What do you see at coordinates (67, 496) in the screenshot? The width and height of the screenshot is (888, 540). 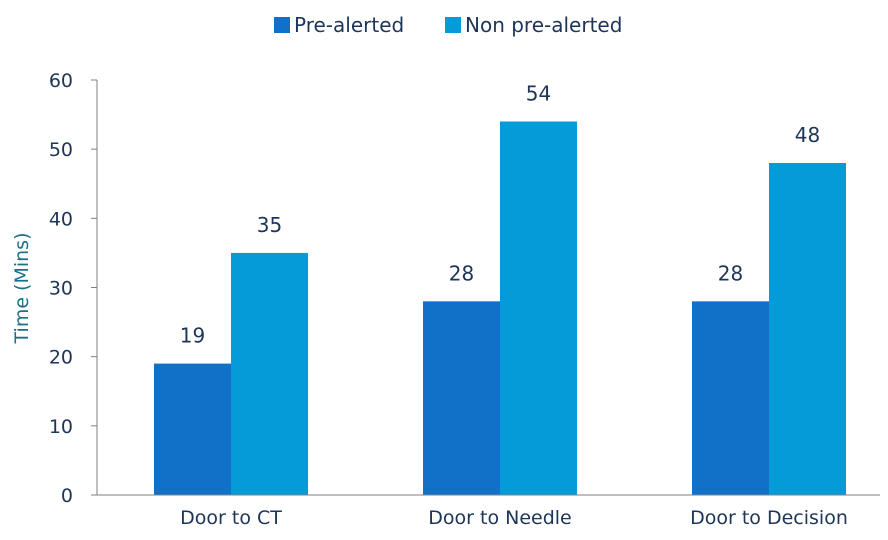 I see `y-tick-label: 0` at bounding box center [67, 496].